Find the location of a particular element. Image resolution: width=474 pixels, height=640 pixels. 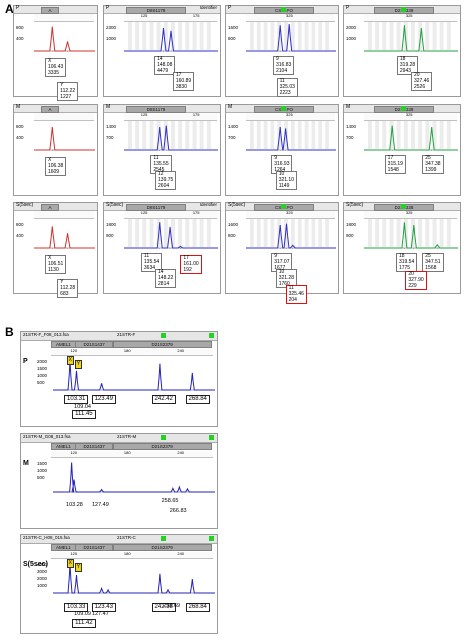

allele-label-line: 17 is located at coordinates (178, 75).